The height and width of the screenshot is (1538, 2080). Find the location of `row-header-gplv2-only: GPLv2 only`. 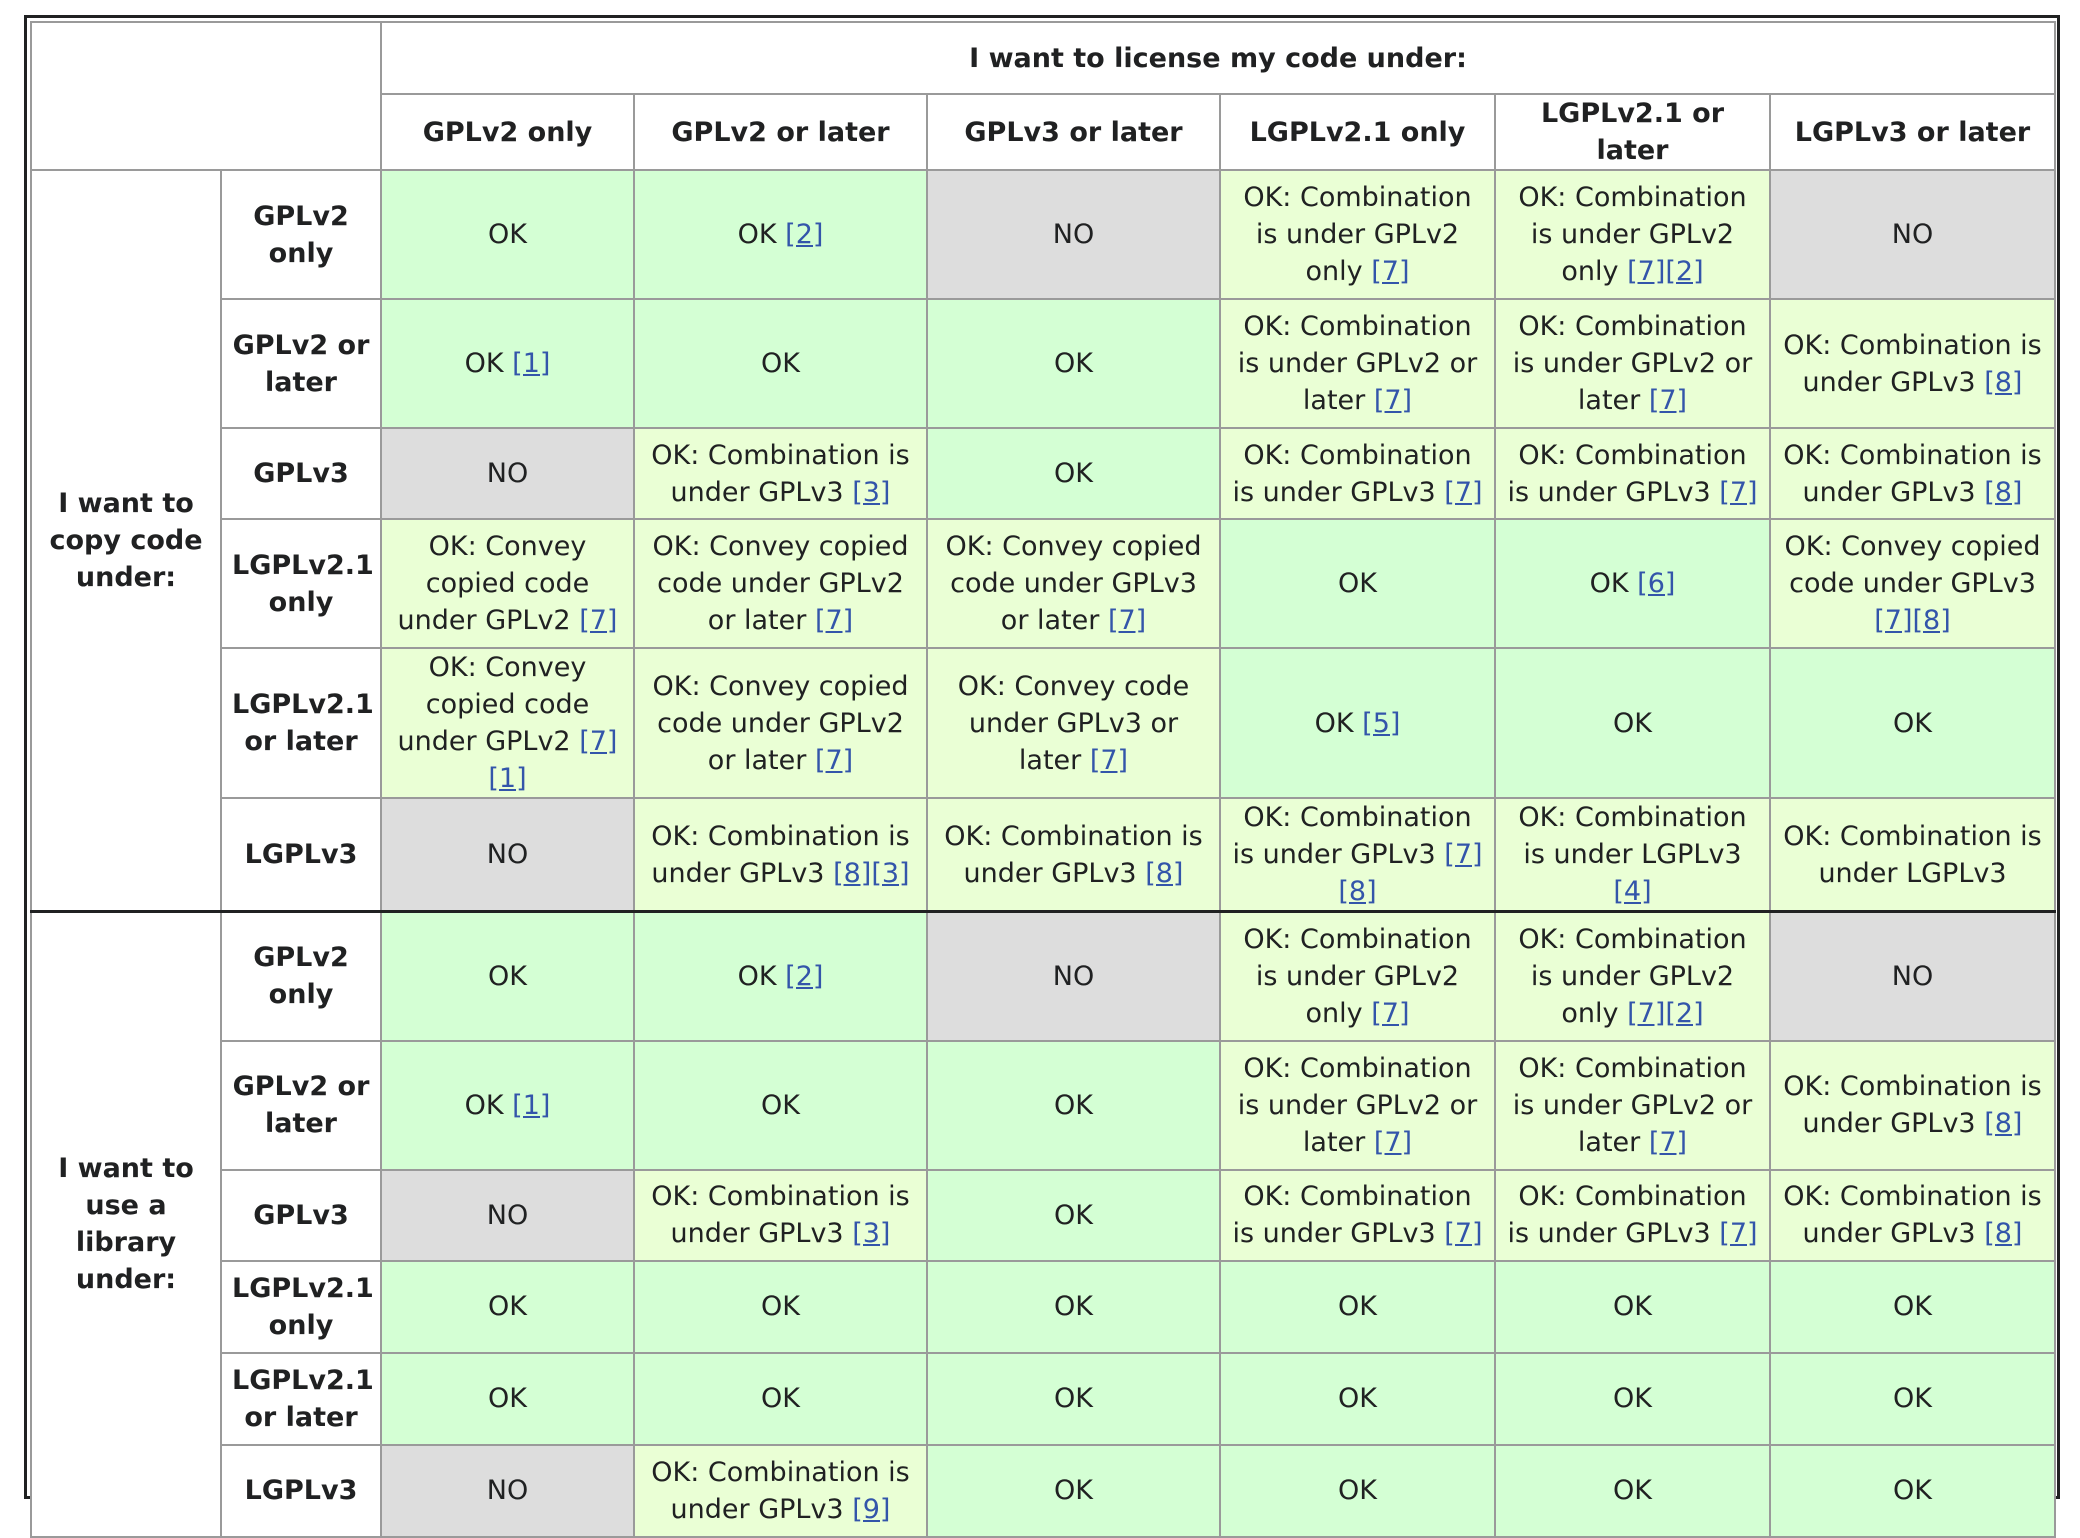

row-header-gplv2-only: GPLv2 only is located at coordinates (301, 234).